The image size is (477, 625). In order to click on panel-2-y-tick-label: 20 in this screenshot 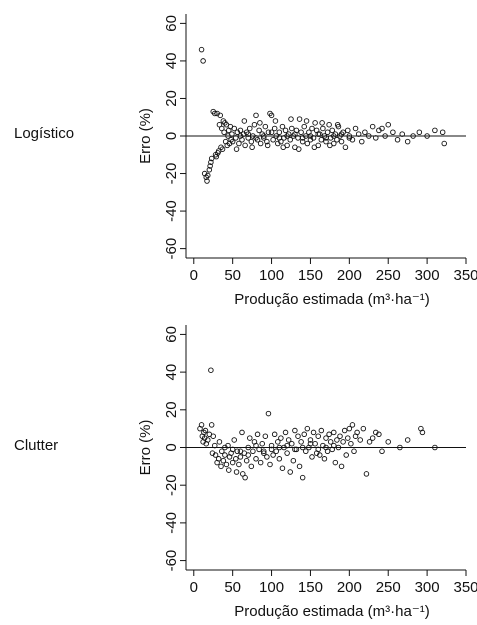, I will do `click(171, 409)`.